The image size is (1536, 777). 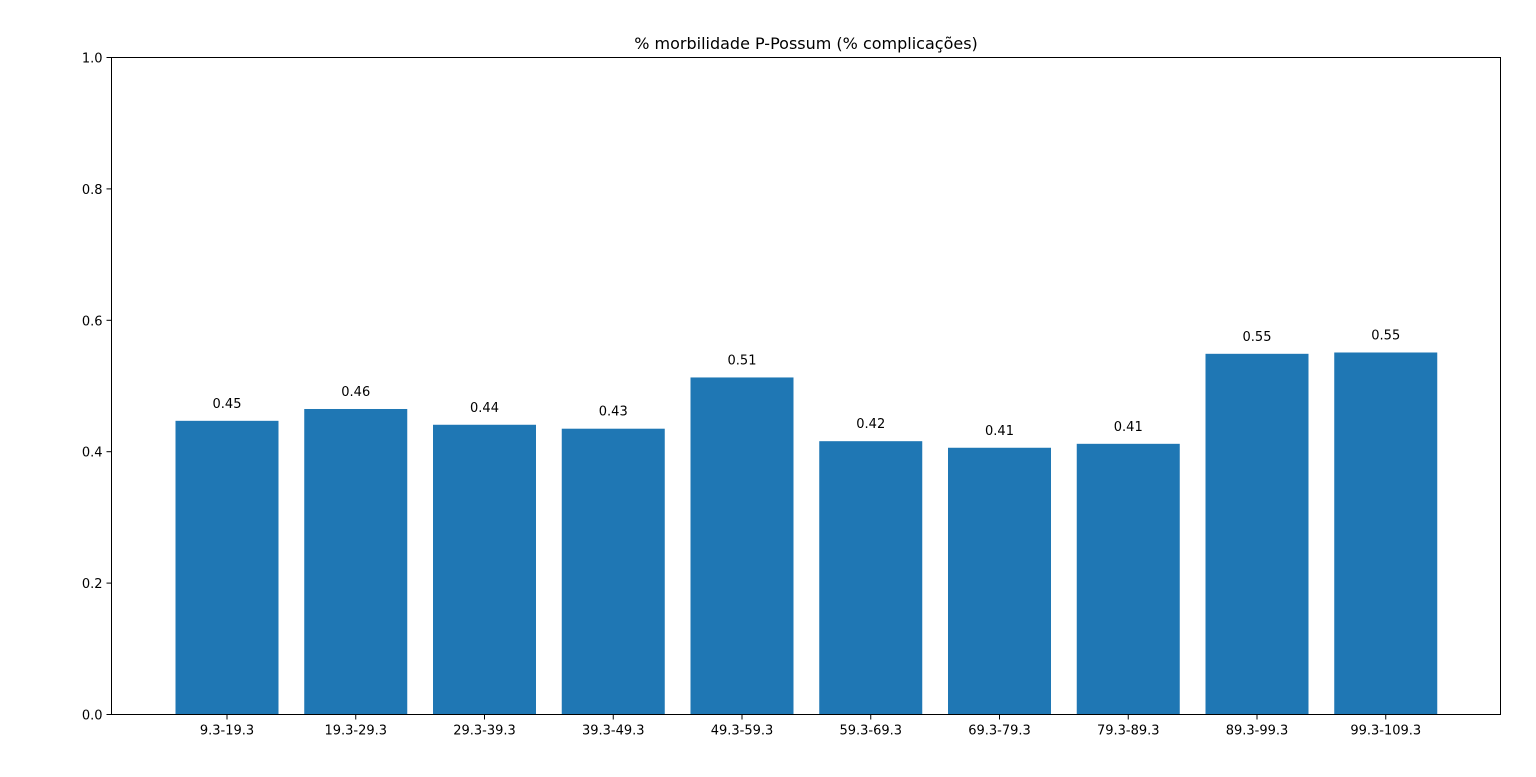 I want to click on x-tick-label: 59.3-69.3, so click(x=870, y=731).